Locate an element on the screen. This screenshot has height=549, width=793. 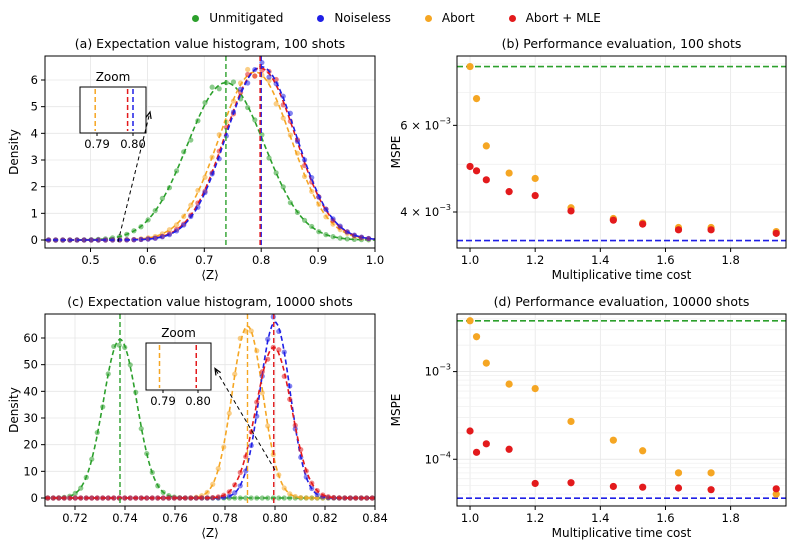
axes-frame-a is located at coordinates (210, 152).